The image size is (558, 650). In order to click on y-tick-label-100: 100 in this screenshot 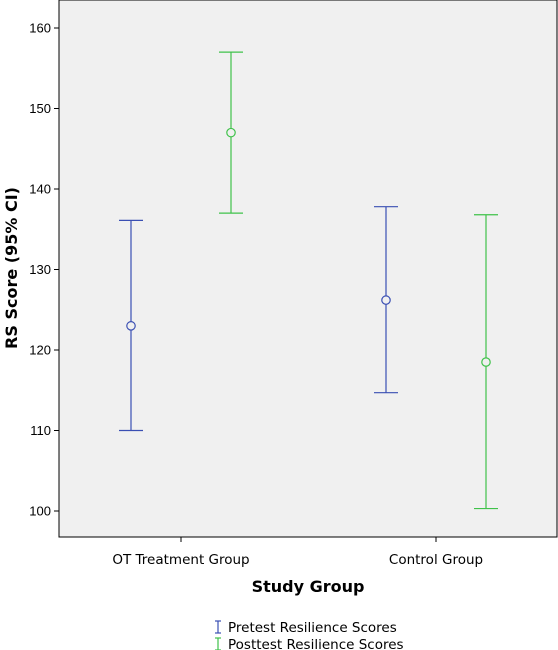, I will do `click(40, 511)`.